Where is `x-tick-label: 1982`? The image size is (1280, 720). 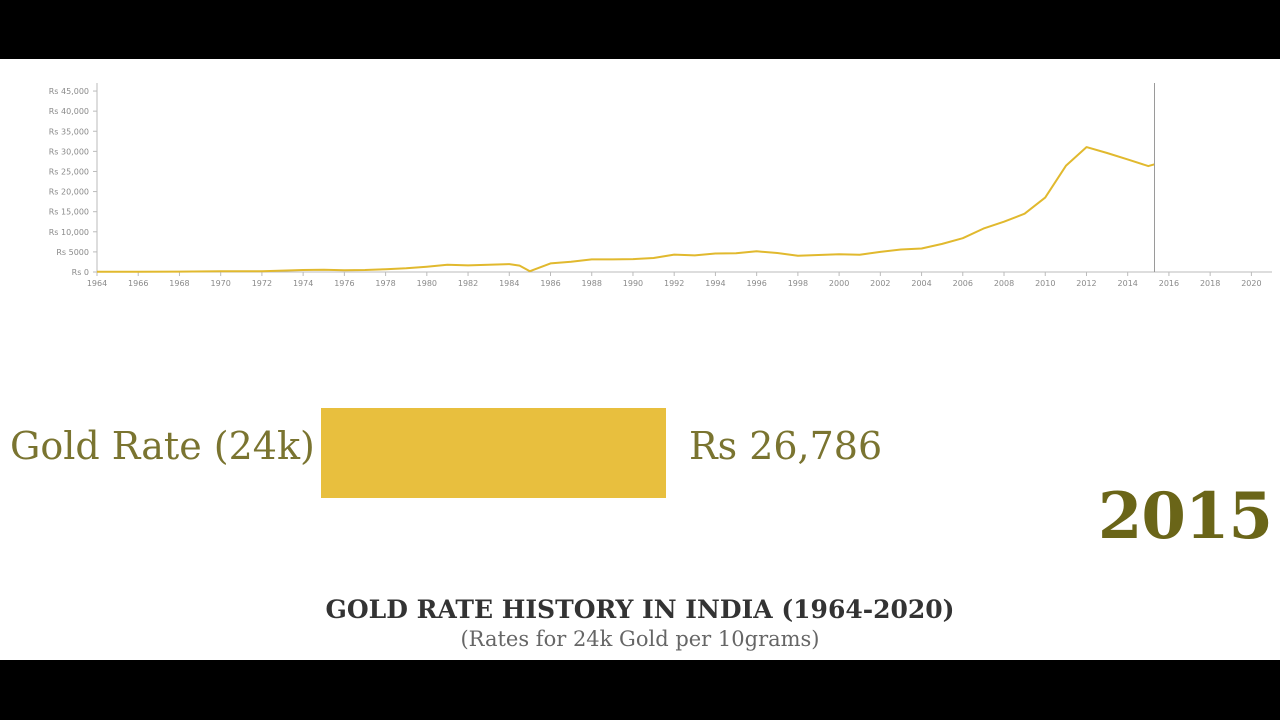
x-tick-label: 1982 is located at coordinates (468, 283).